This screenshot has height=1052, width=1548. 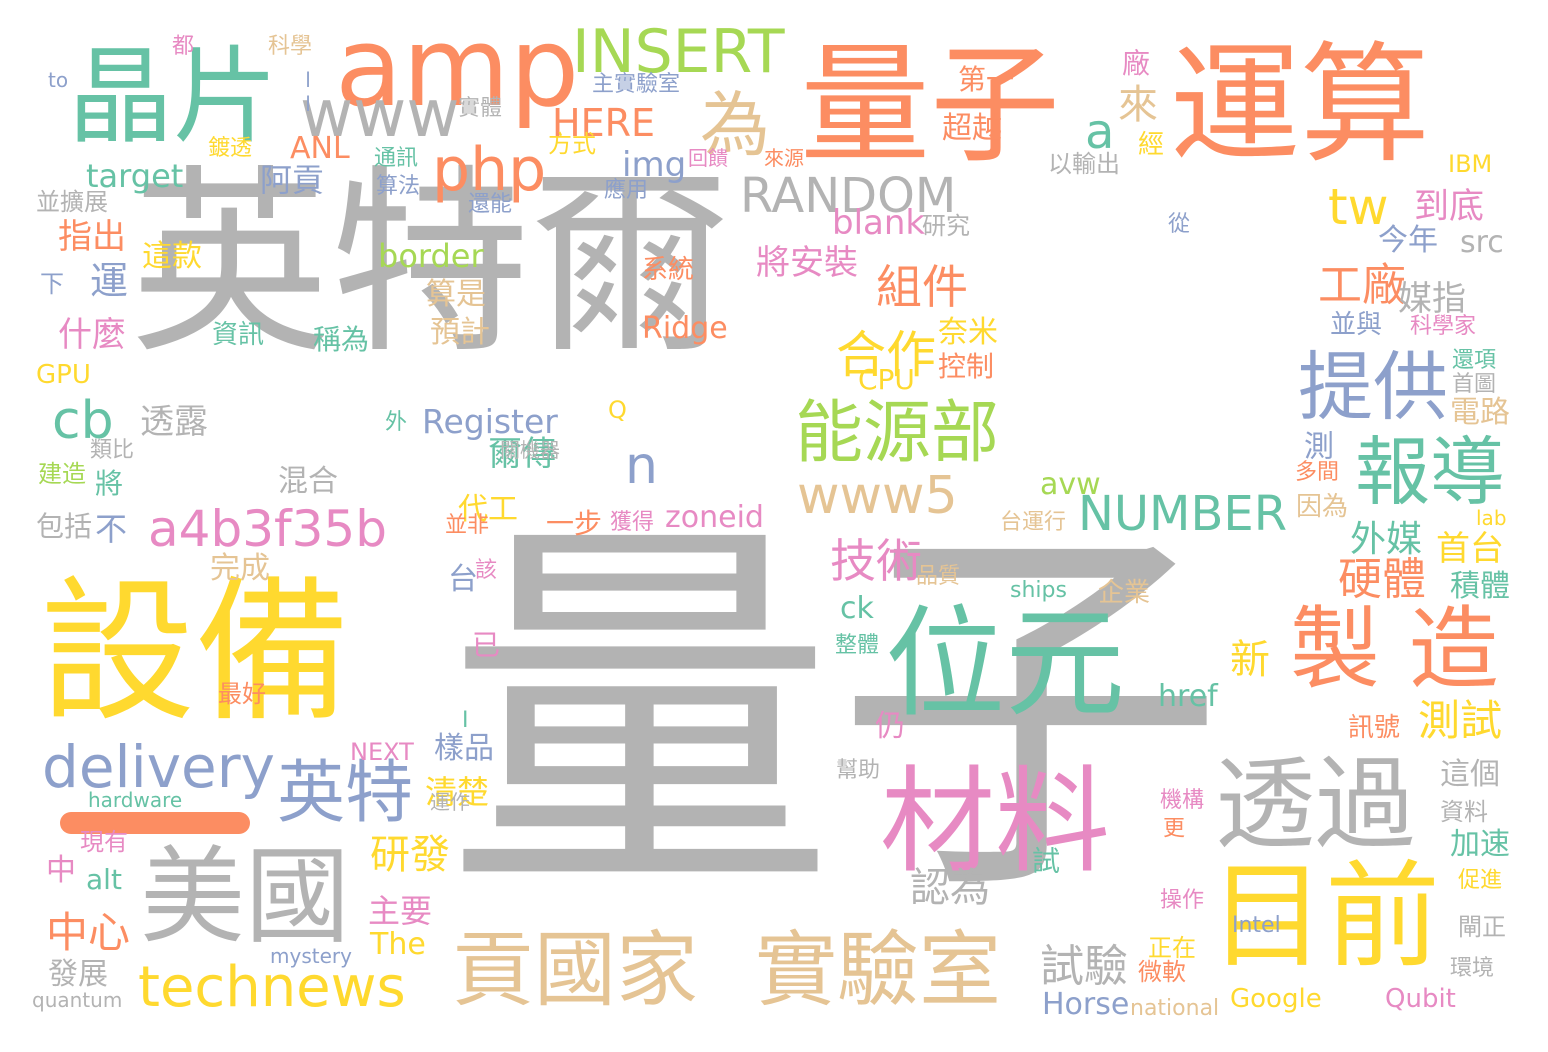 What do you see at coordinates (1086, 1004) in the screenshot?
I see `cloud-word: Horse` at bounding box center [1086, 1004].